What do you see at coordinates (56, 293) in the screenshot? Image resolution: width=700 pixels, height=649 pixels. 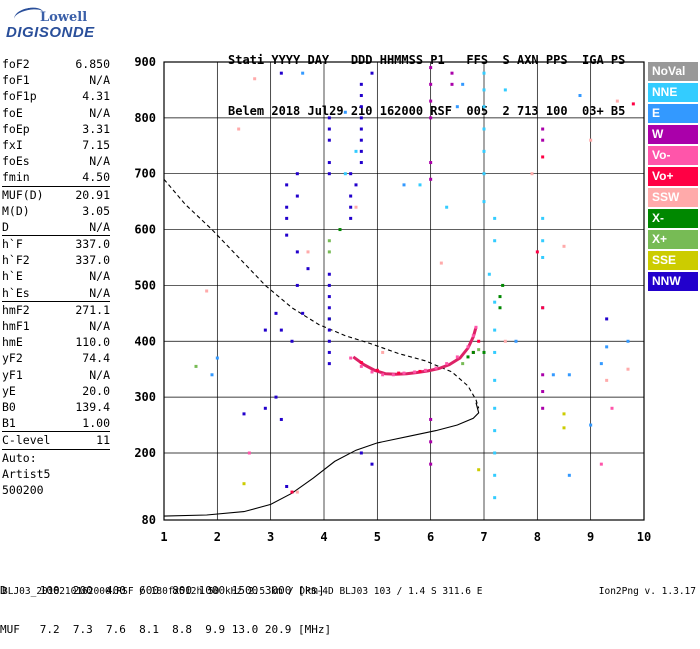 I see `param-row: h`Es N/A` at bounding box center [56, 293].